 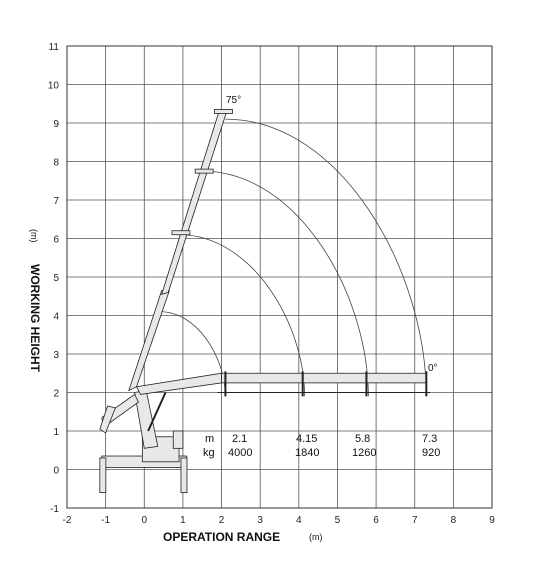 What do you see at coordinates (362, 439) in the screenshot?
I see `reach-value: 5.8` at bounding box center [362, 439].